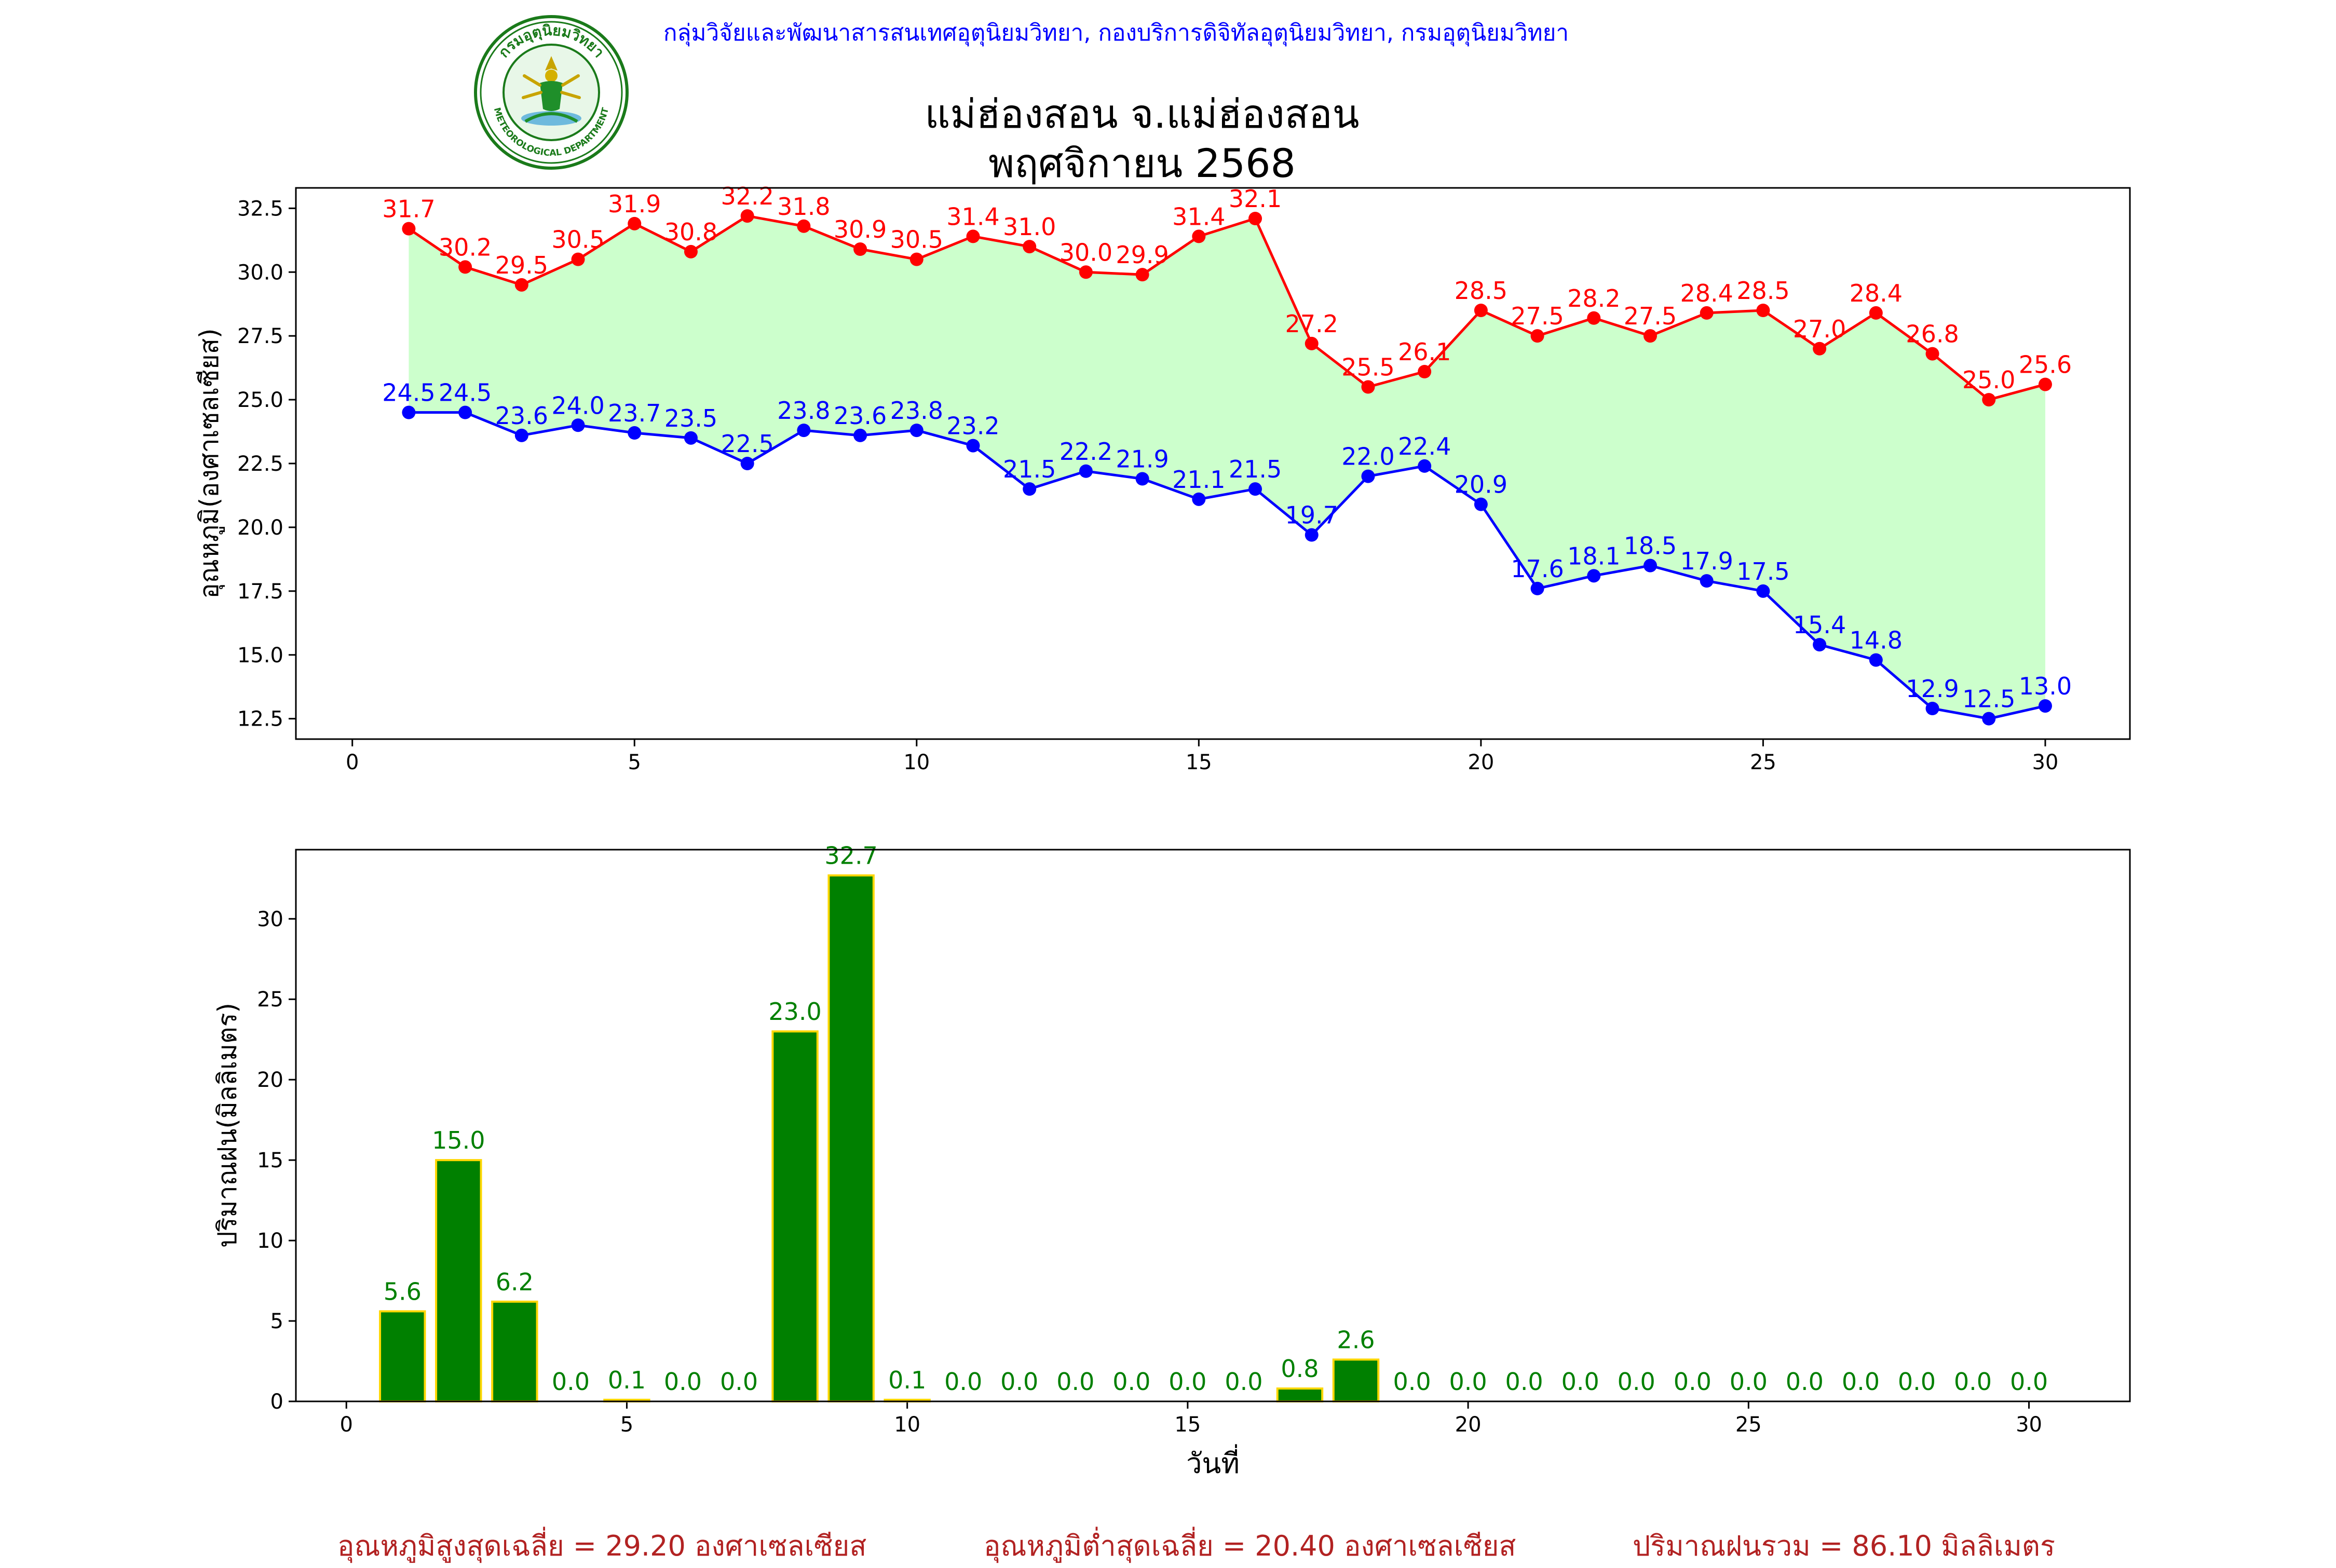 The height and width of the screenshot is (1568, 2336). I want to click on temp-x-tick-label: 0, so click(352, 762).